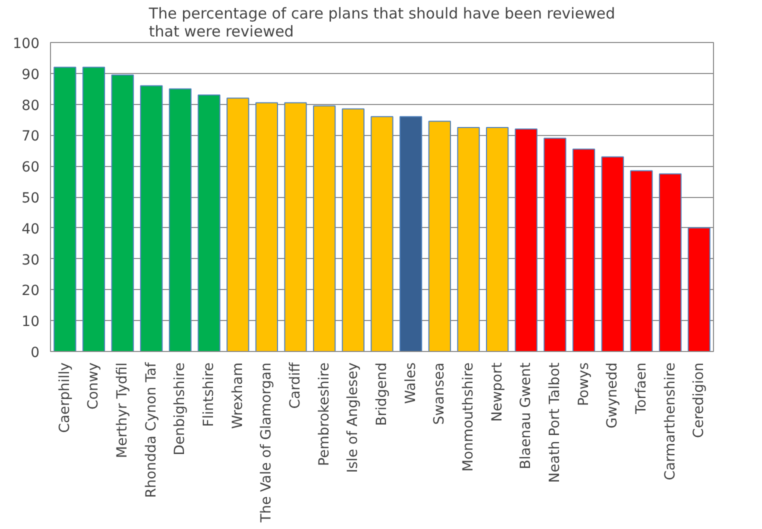 This screenshot has width=762, height=529. I want to click on x-tick-label: Pembrokeshire, so click(324, 414).